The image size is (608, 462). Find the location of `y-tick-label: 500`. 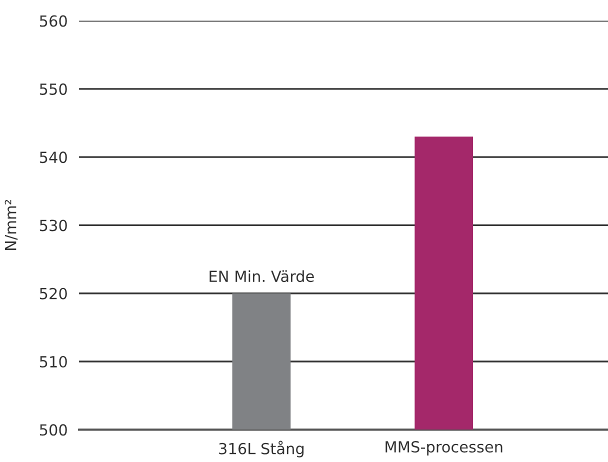

y-tick-label: 500 is located at coordinates (53, 430).